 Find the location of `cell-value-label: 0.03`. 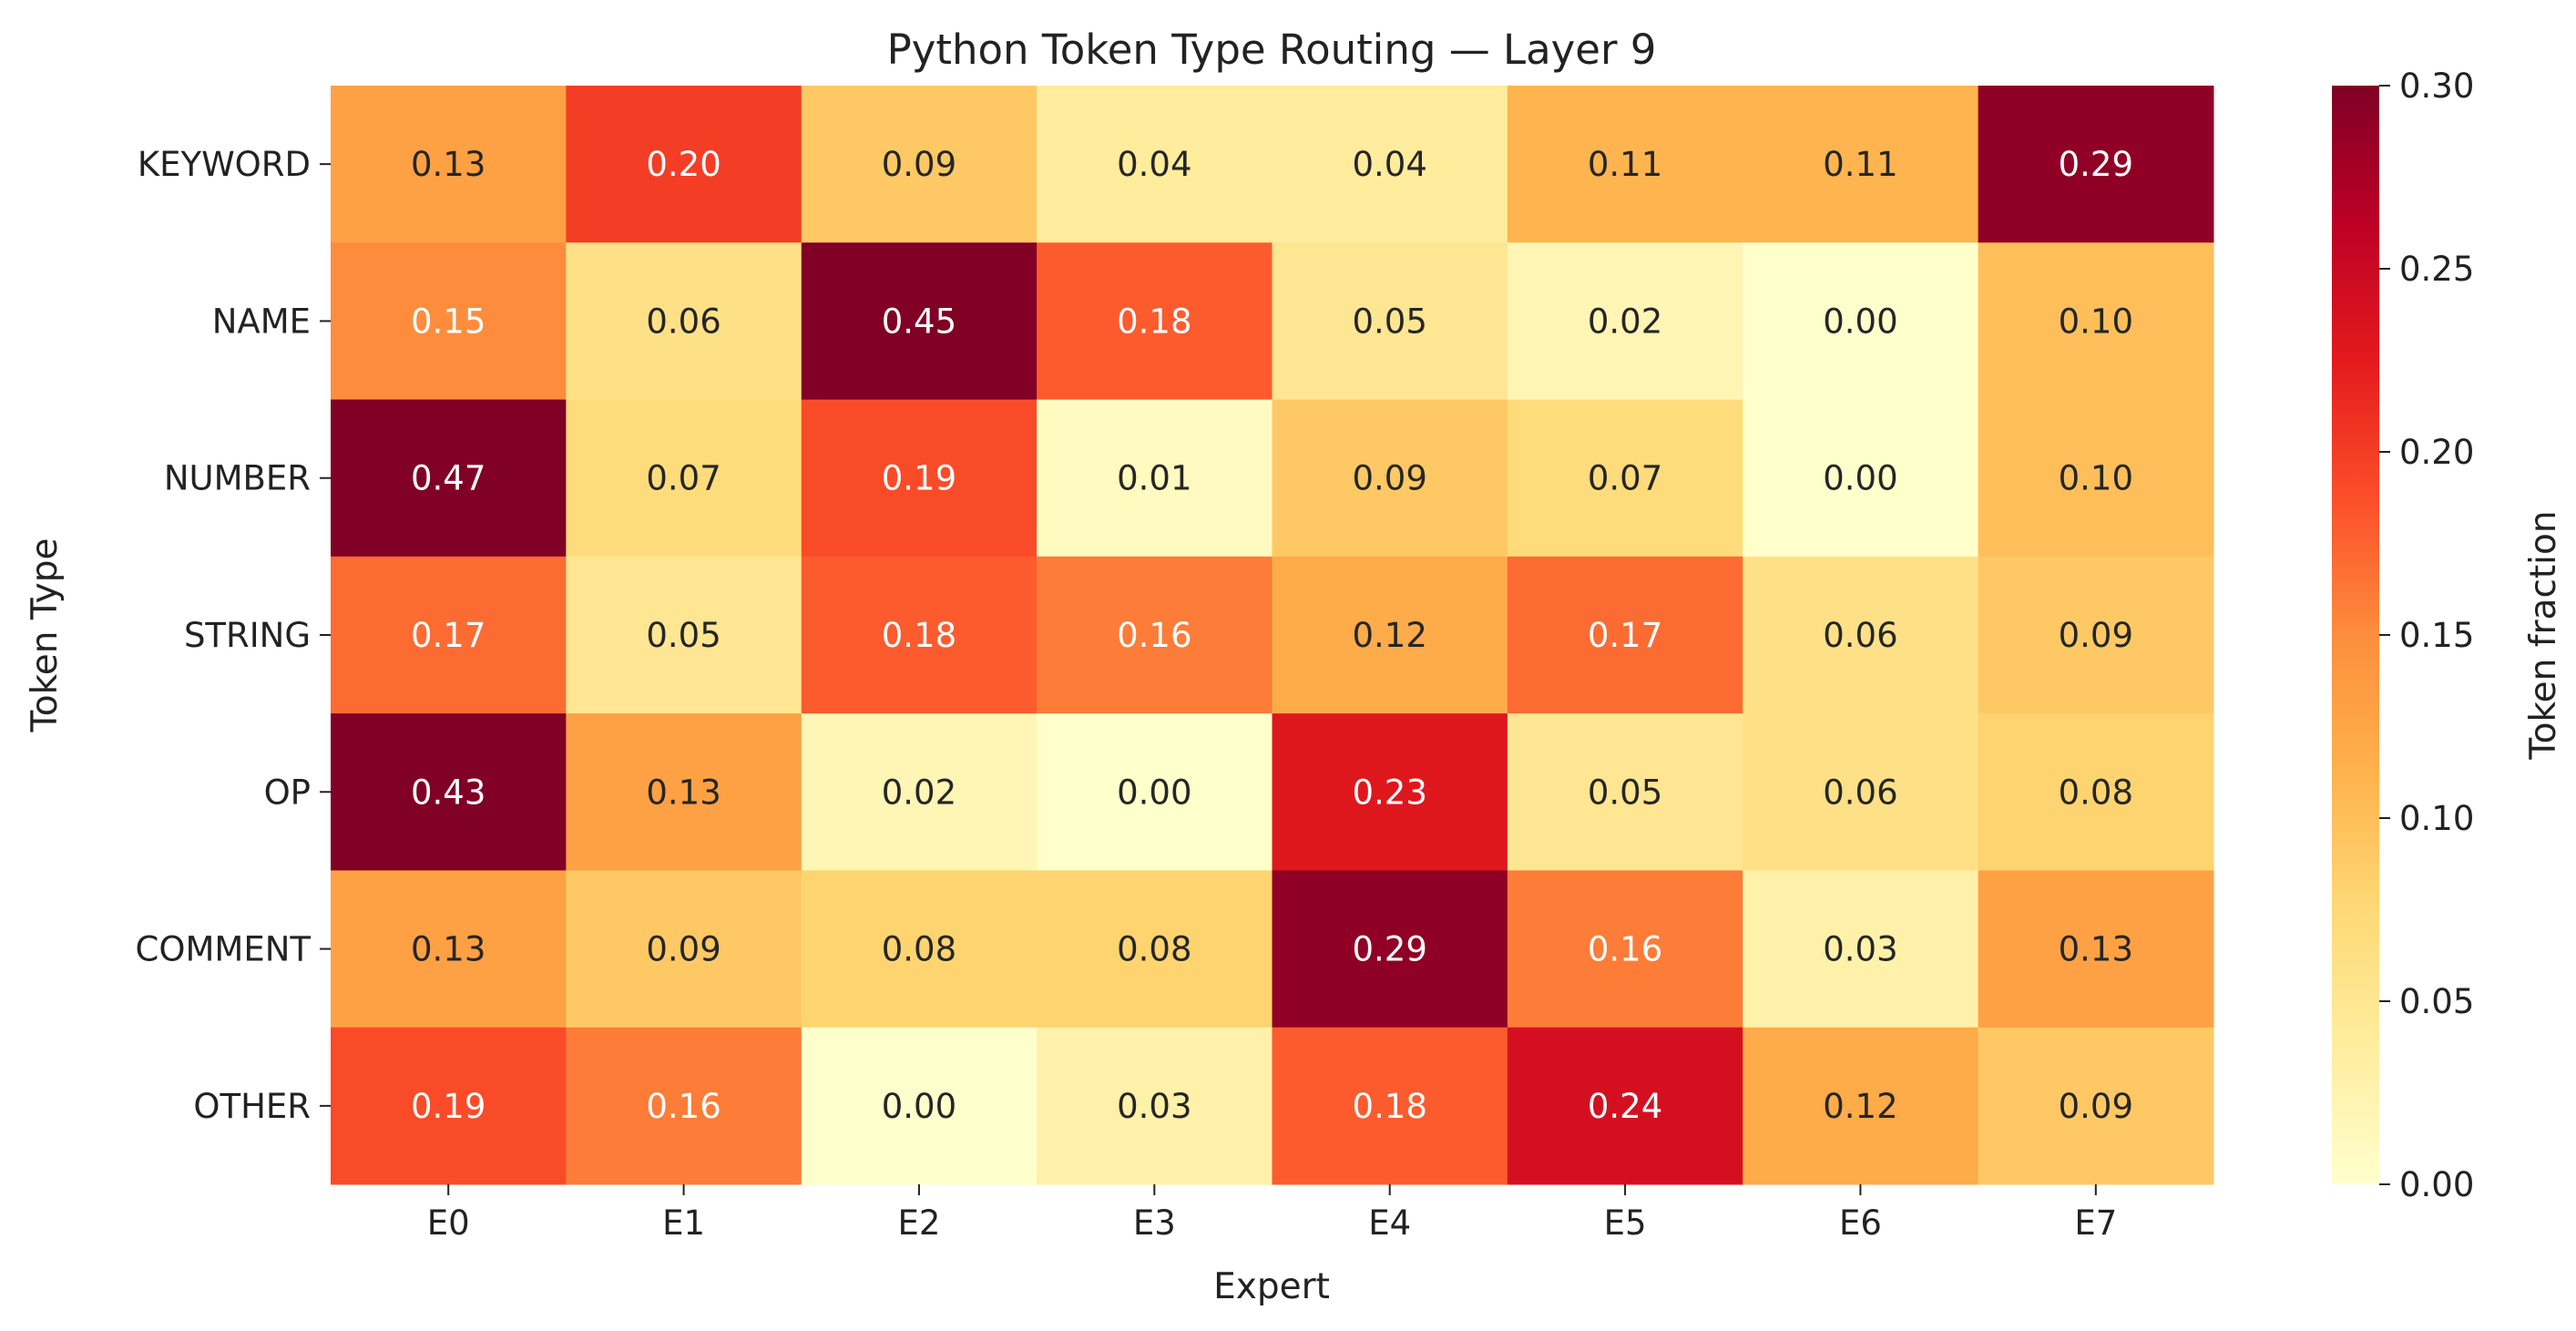

cell-value-label: 0.03 is located at coordinates (1154, 1106).